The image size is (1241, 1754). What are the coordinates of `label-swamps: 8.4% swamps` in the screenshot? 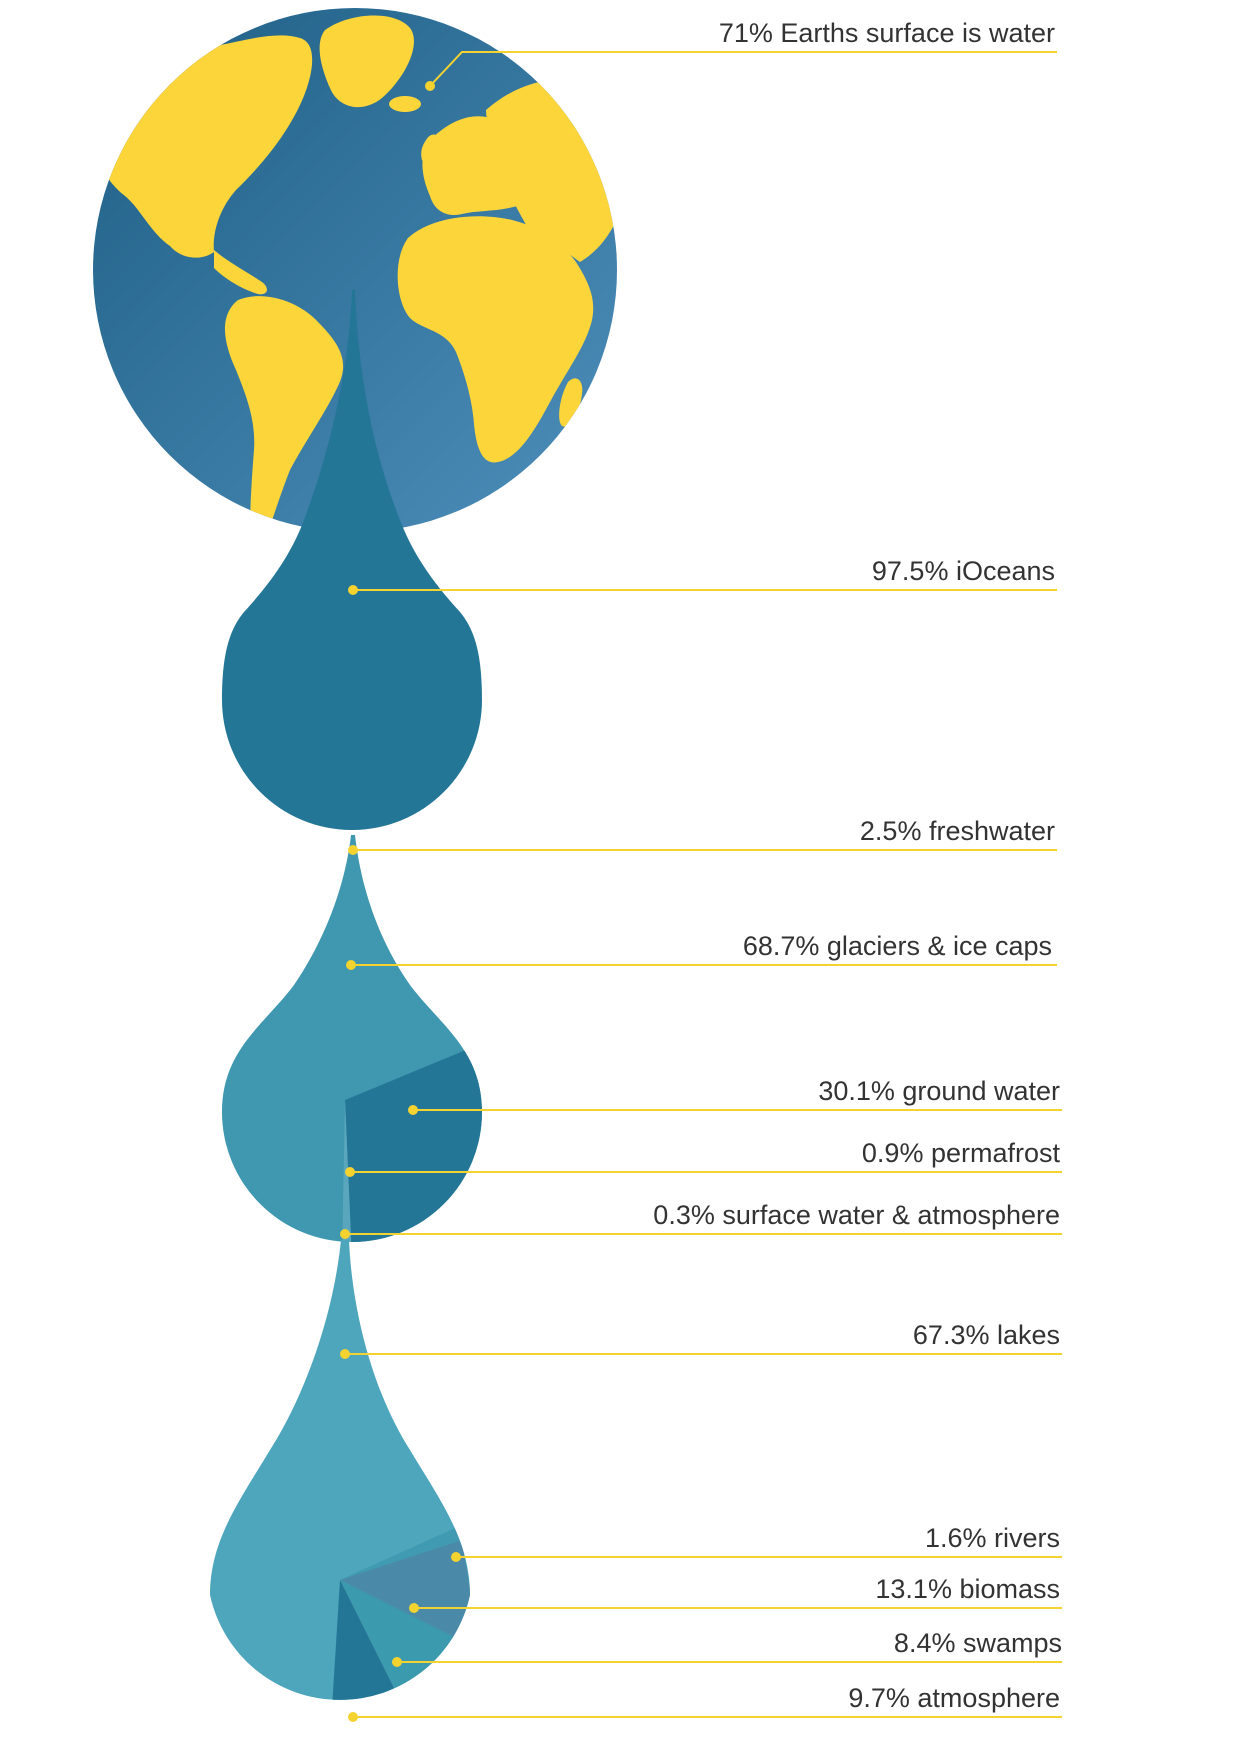 It's located at (978, 1643).